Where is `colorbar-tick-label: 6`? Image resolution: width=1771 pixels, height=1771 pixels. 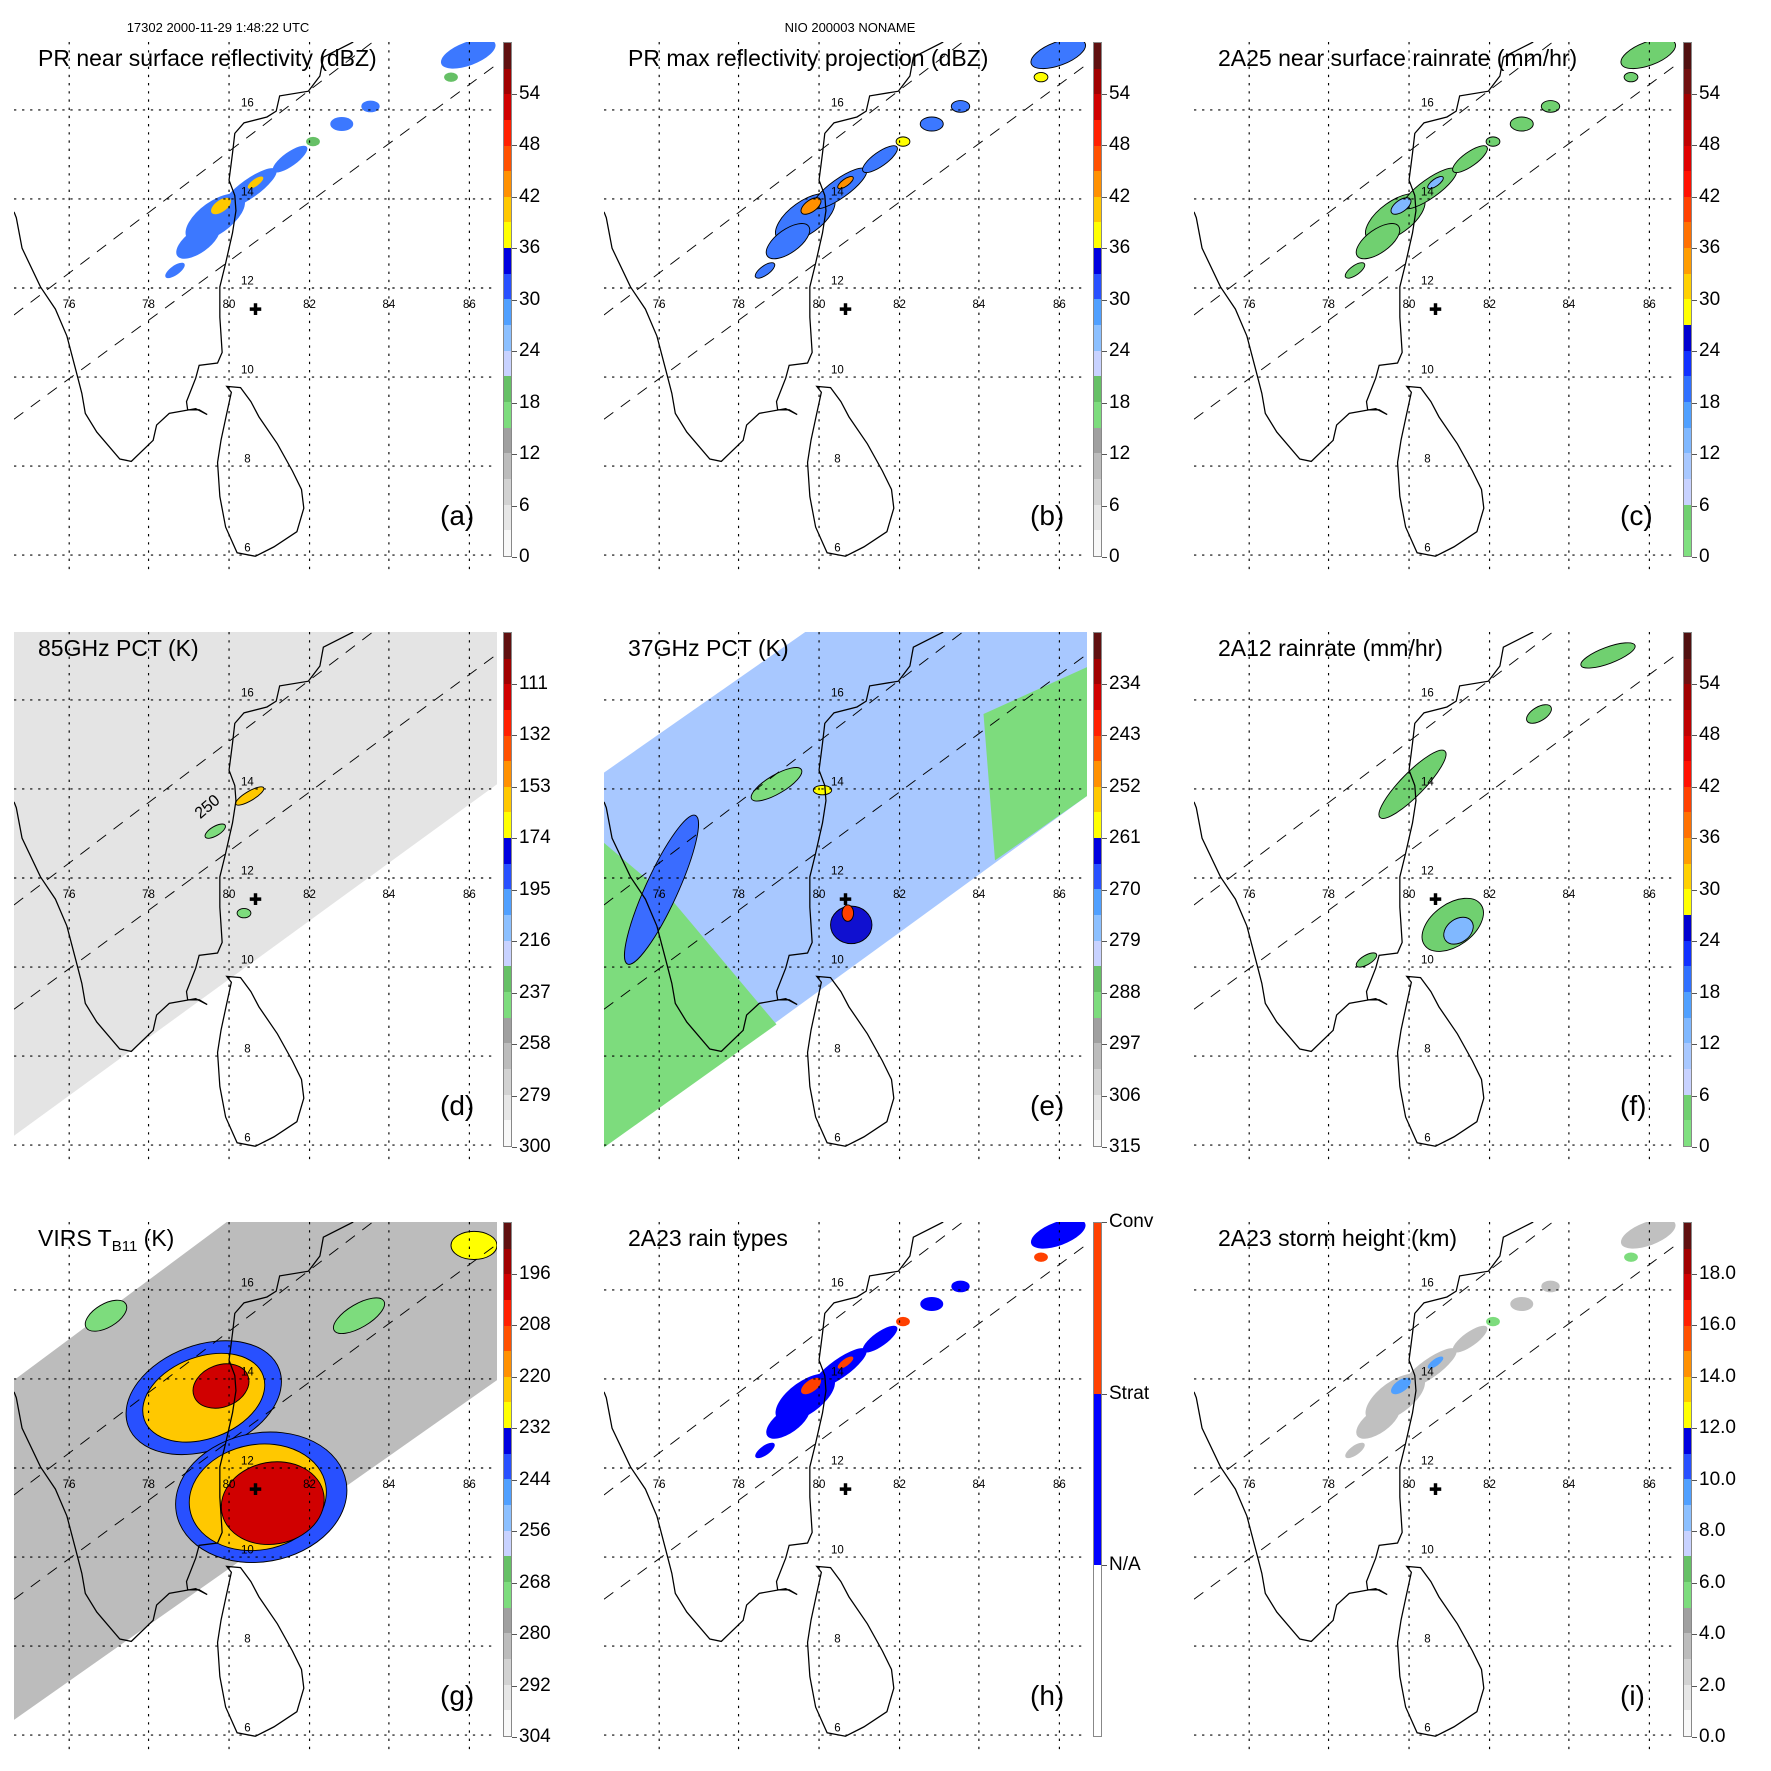
colorbar-tick-label: 6 is located at coordinates (1701, 1095).